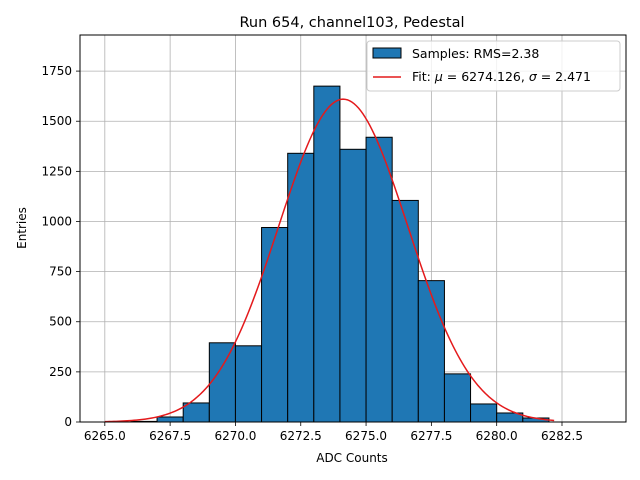 This screenshot has width=640, height=480. What do you see at coordinates (60, 272) in the screenshot?
I see `y-tick-label: 750` at bounding box center [60, 272].